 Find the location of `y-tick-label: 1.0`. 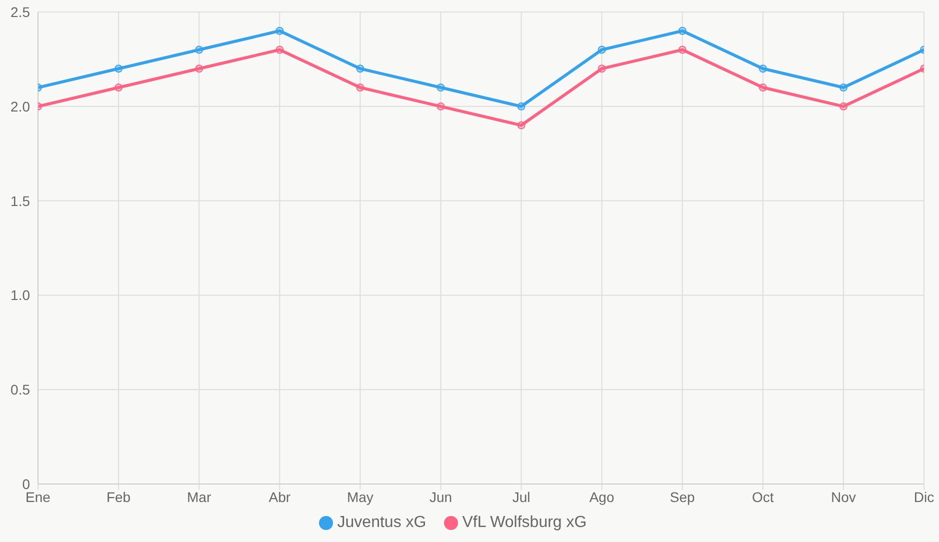

y-tick-label: 1.0 is located at coordinates (20, 295).